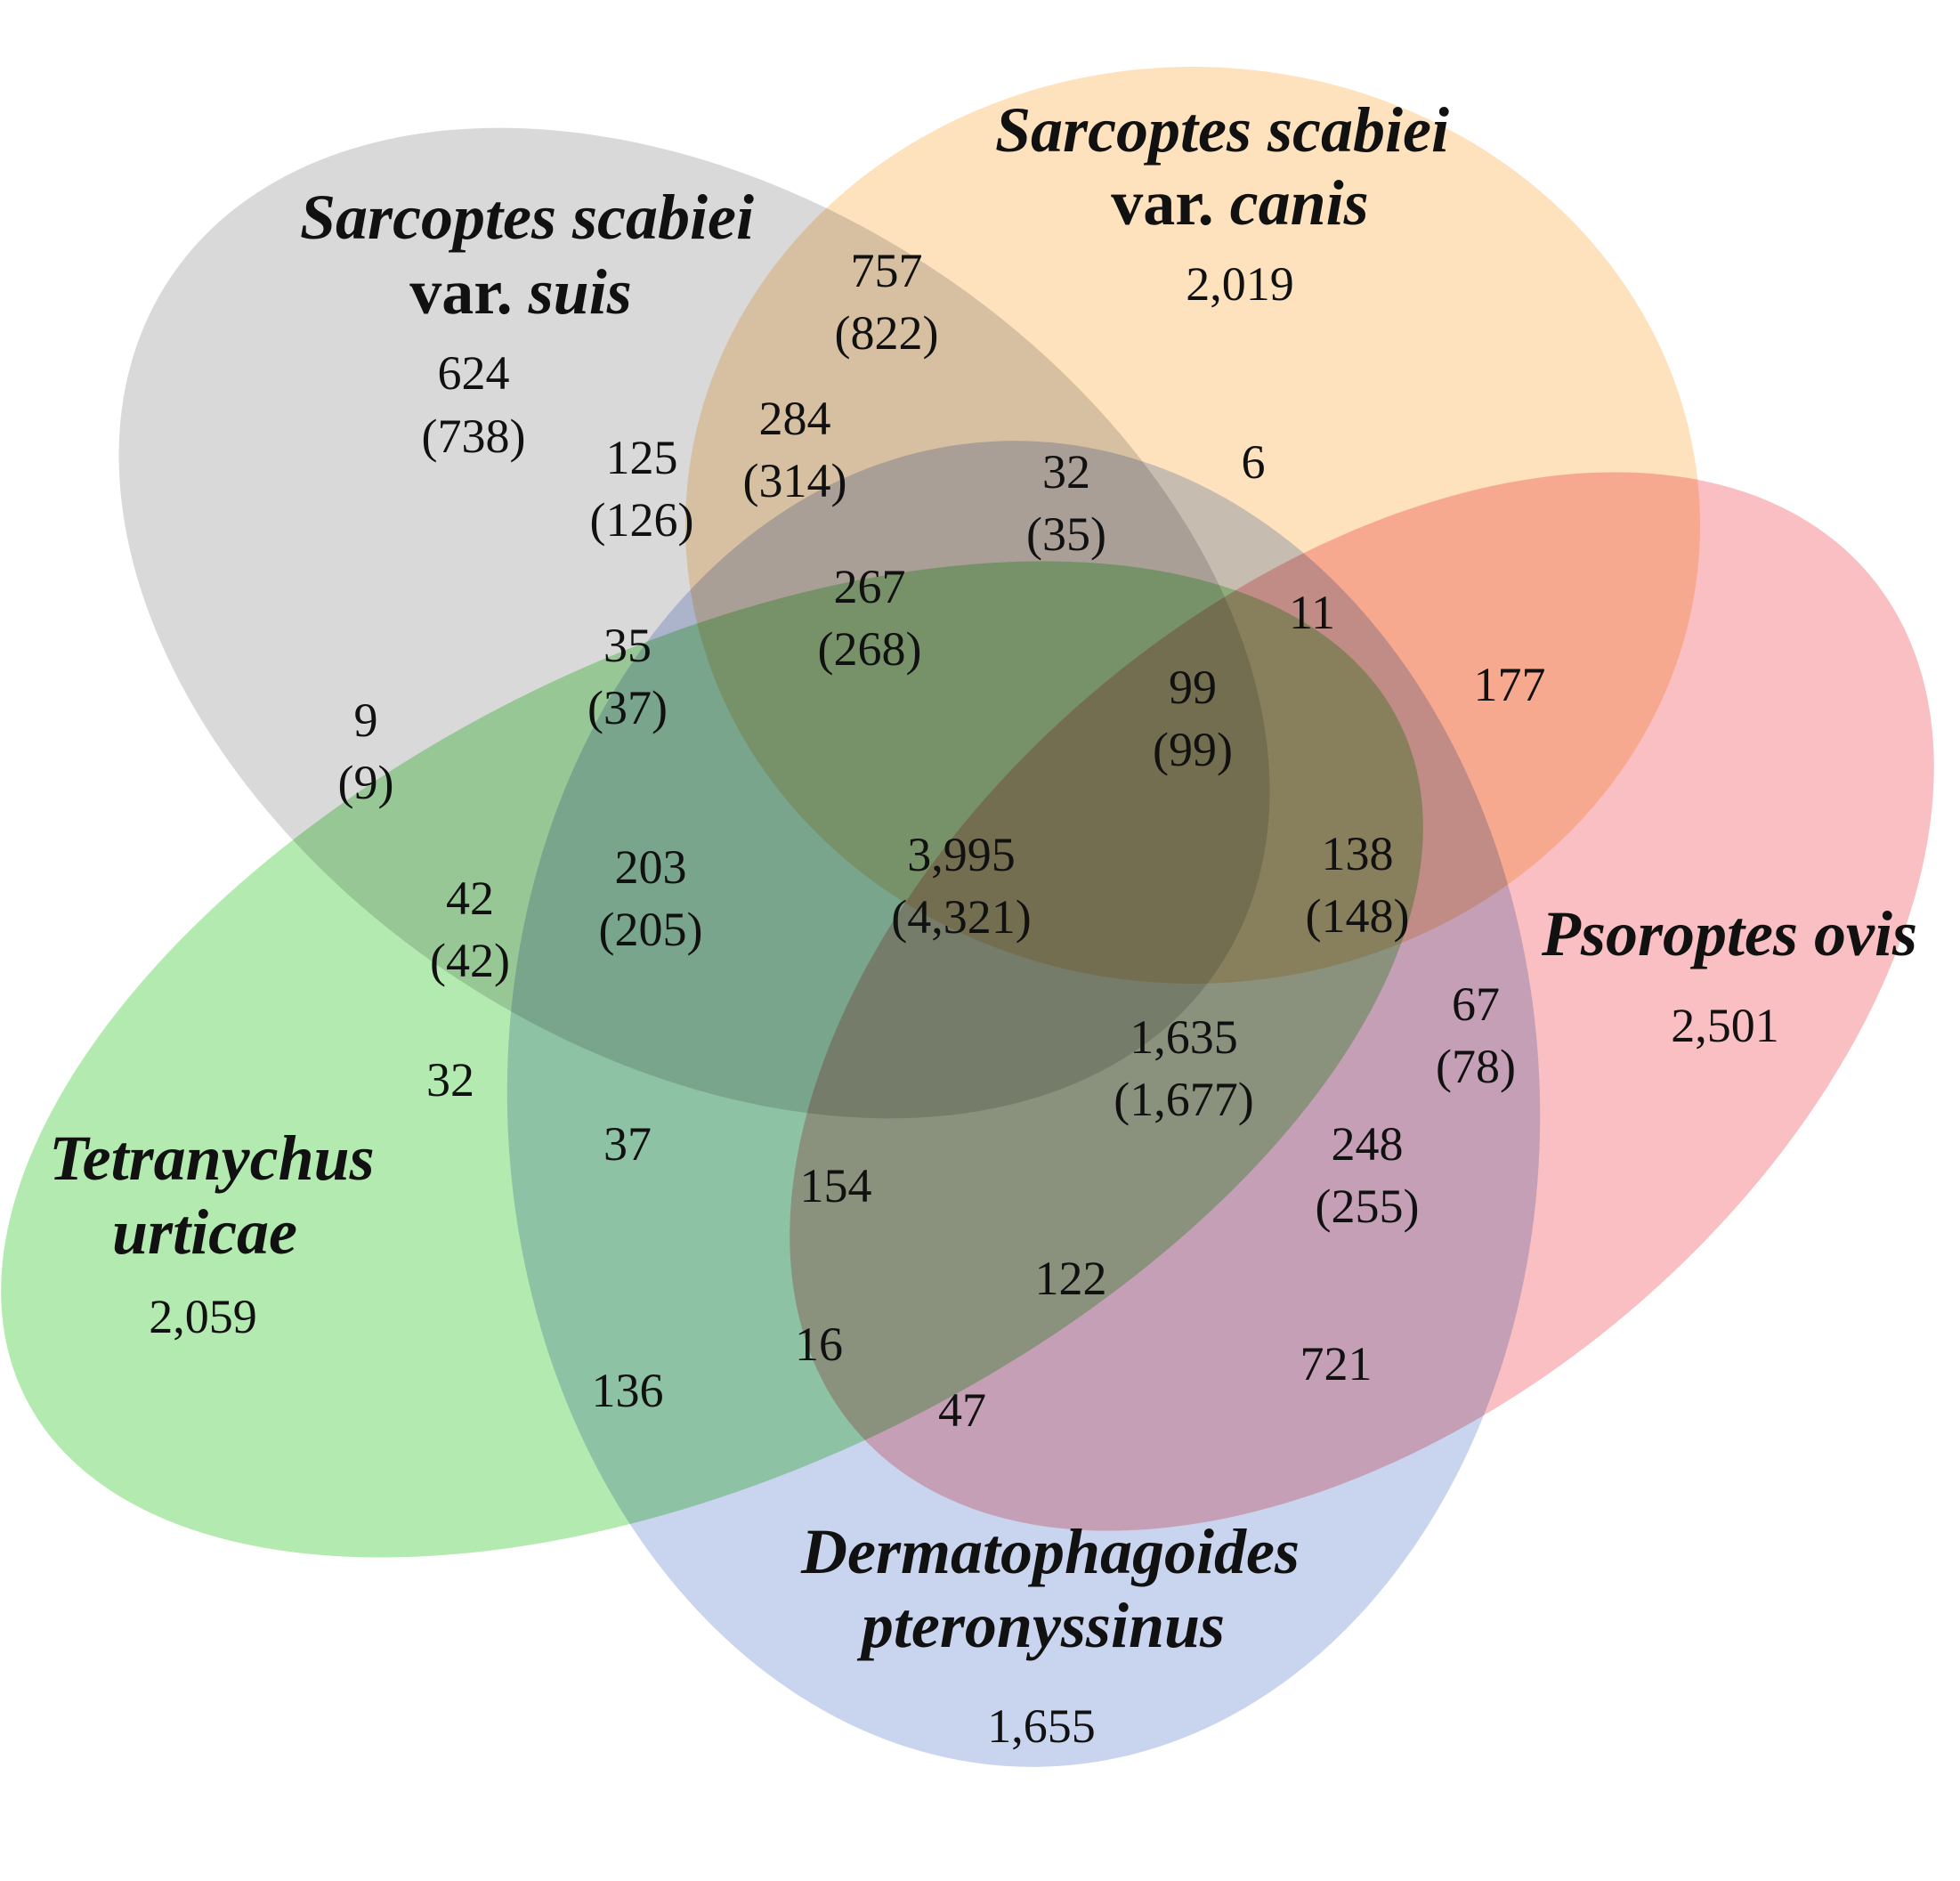 The image size is (1960, 1881). I want to click on region-125: 125, so click(642, 457).